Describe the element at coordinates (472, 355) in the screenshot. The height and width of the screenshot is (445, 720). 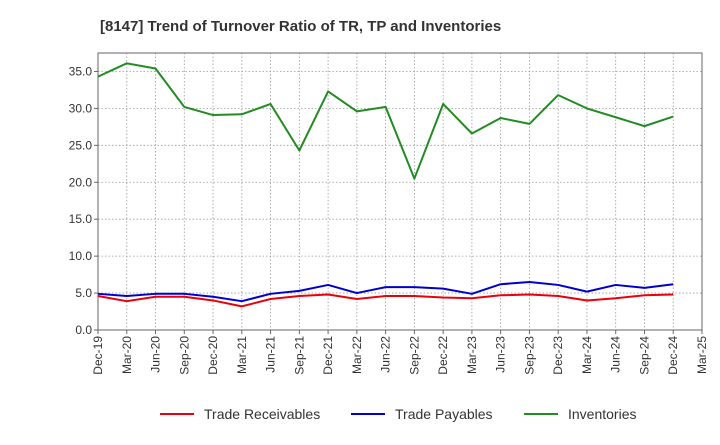
I see `x-tick-label: Mar-23` at that location.